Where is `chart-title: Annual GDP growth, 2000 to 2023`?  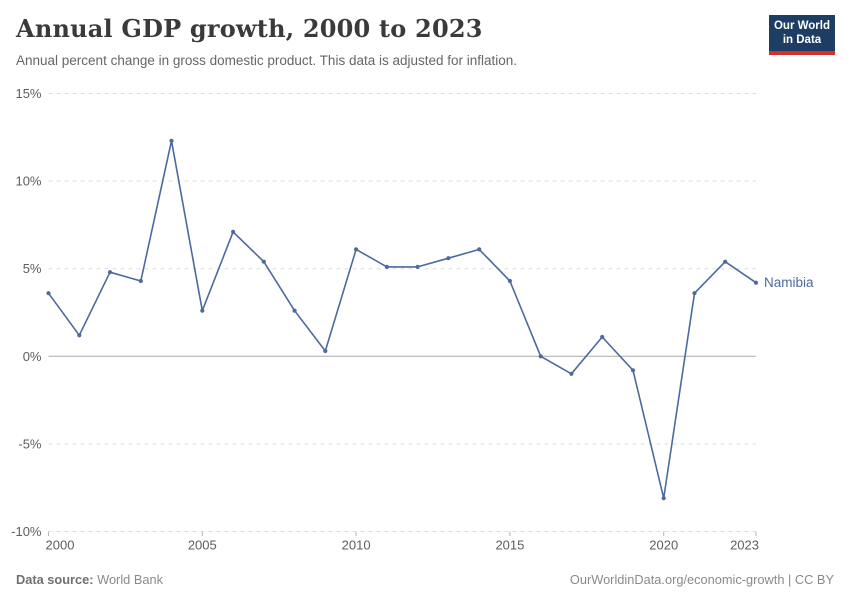
chart-title: Annual GDP growth, 2000 to 2023 is located at coordinates (249, 28).